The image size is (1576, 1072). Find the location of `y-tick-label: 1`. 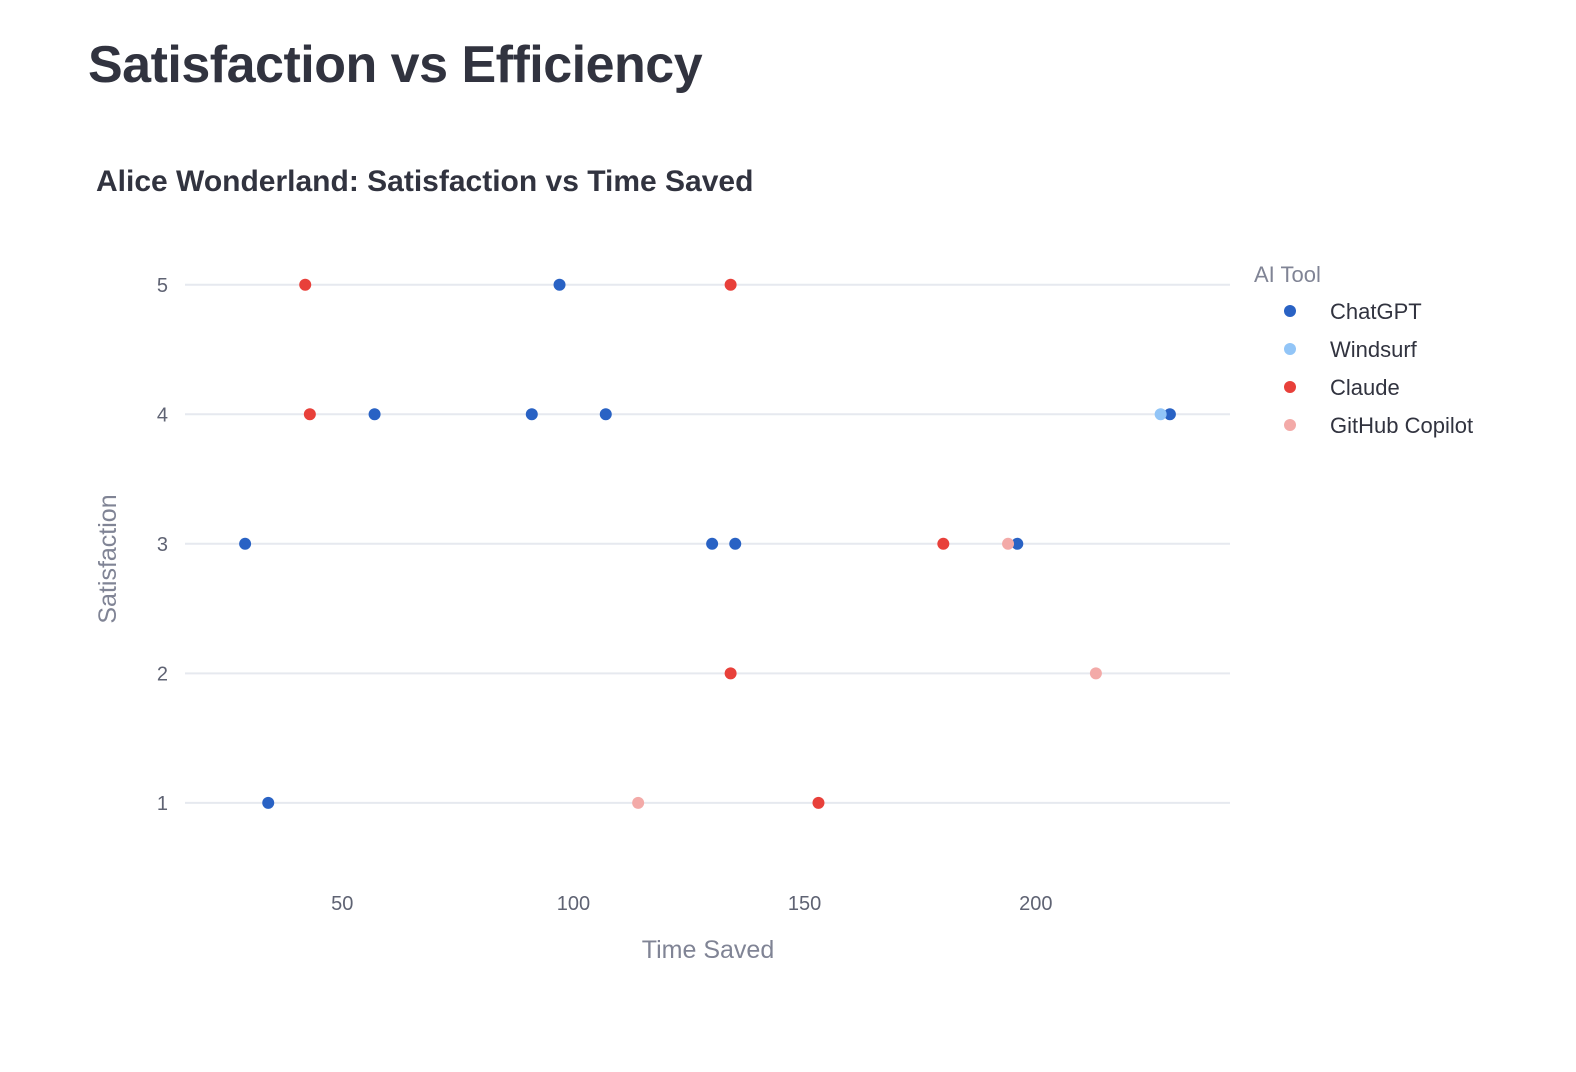

y-tick-label: 1 is located at coordinates (162, 804).